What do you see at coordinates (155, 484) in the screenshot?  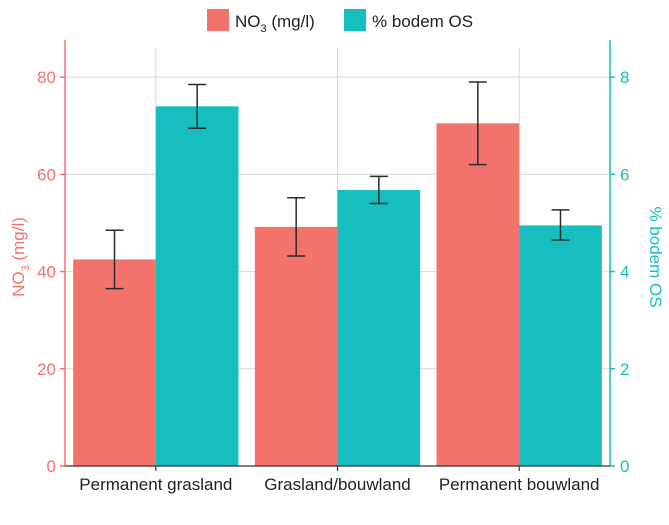 I see `x-tick-label: Permanent grasland` at bounding box center [155, 484].